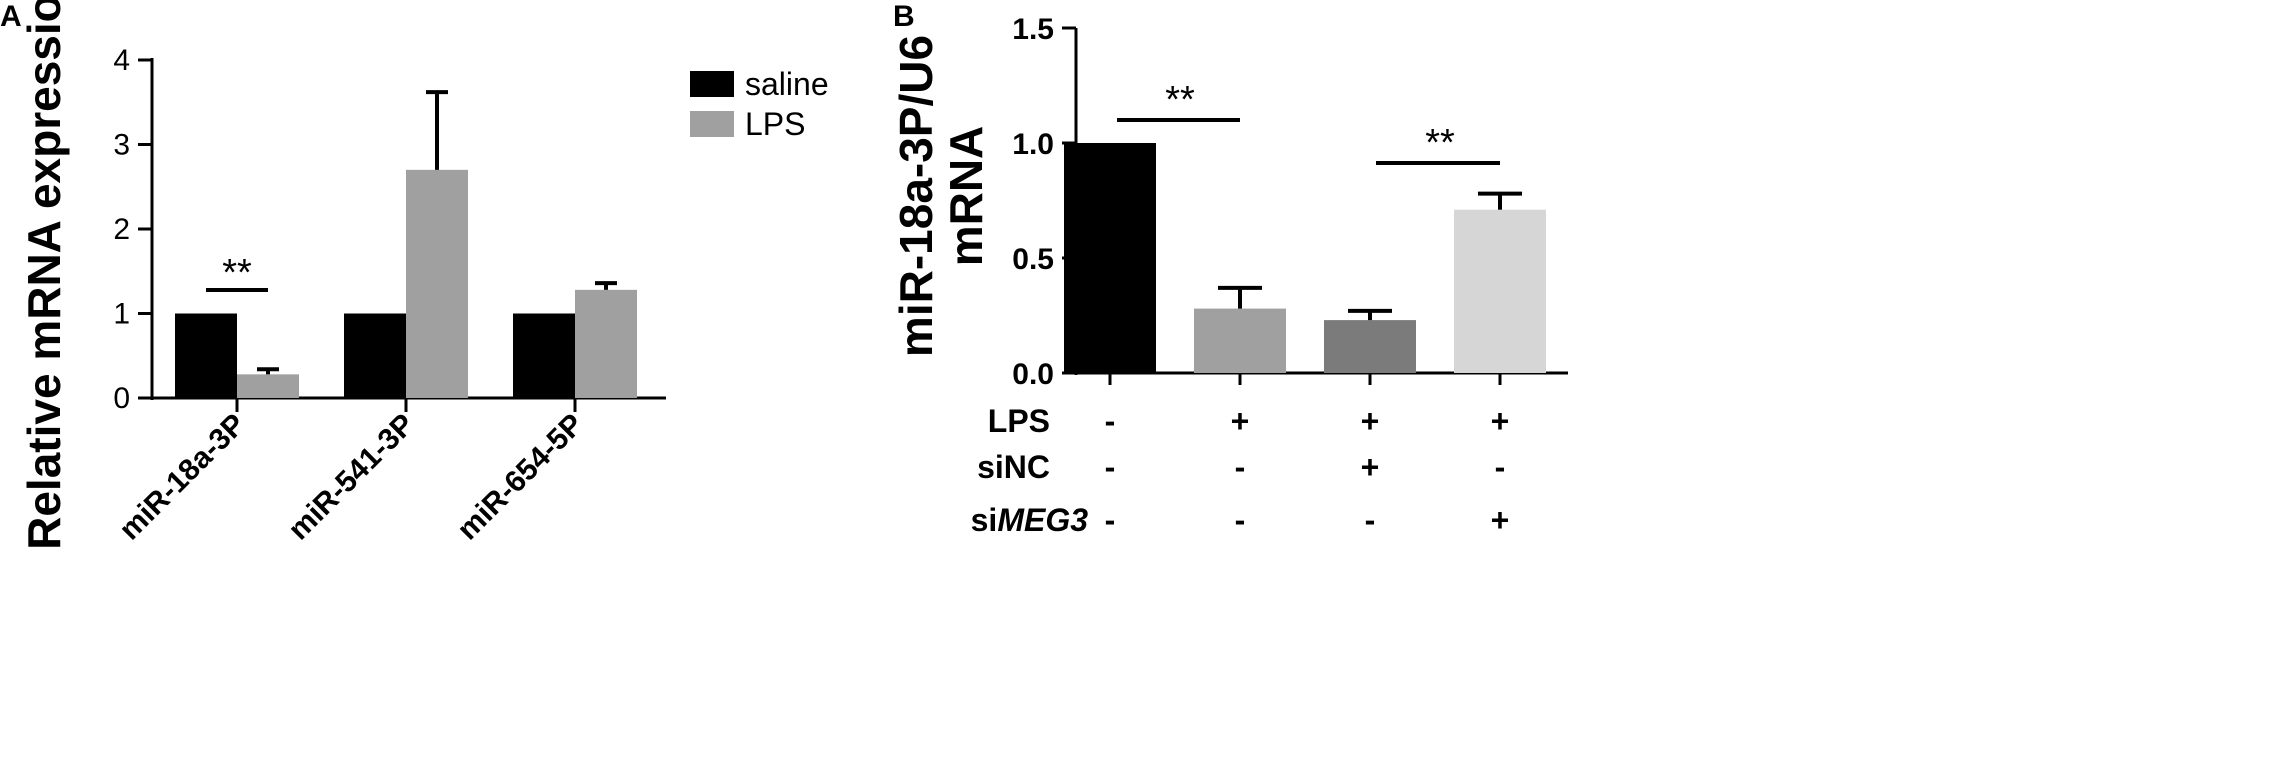 The width and height of the screenshot is (2280, 783). I want to click on panel-a-category-labels: miR-18a-3P miR-541-3P miR-654-5P, so click(351, 477).